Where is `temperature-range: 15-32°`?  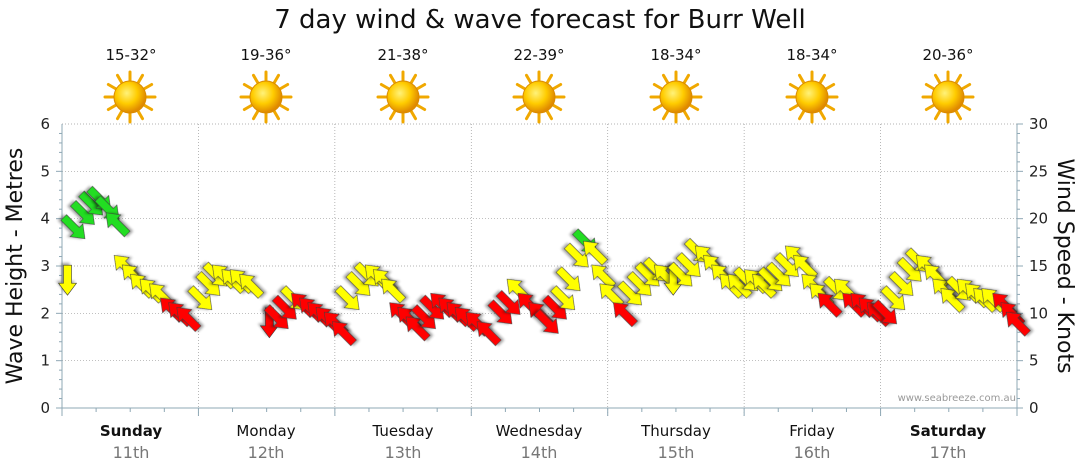
temperature-range: 15-32° is located at coordinates (130, 55).